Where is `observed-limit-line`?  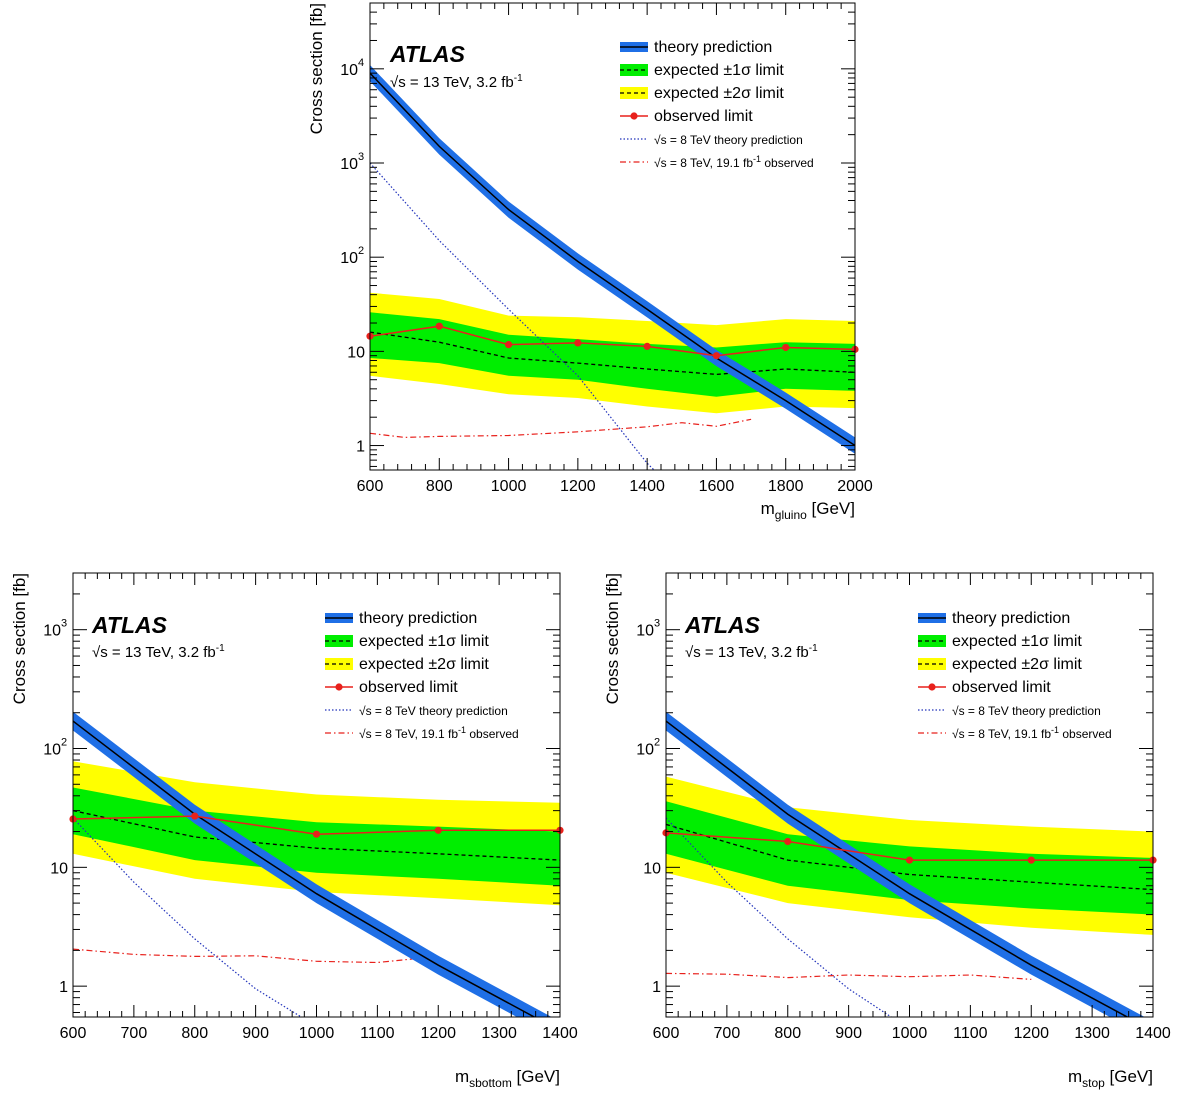
observed-limit-line is located at coordinates (612, 341).